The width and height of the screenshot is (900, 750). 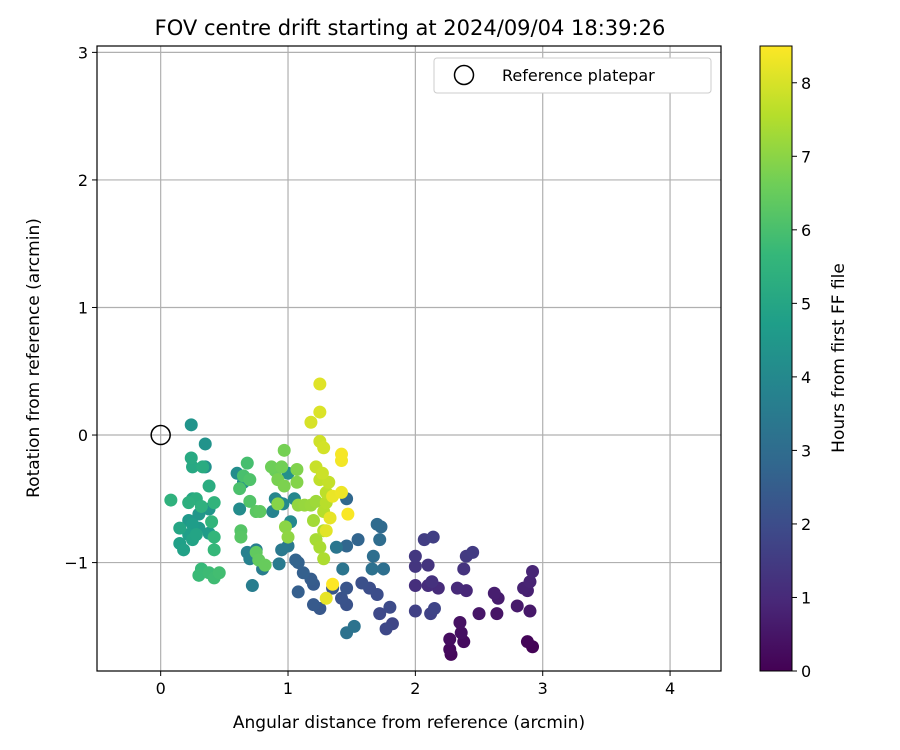 I want to click on x-tick-label: 2, so click(x=415, y=688).